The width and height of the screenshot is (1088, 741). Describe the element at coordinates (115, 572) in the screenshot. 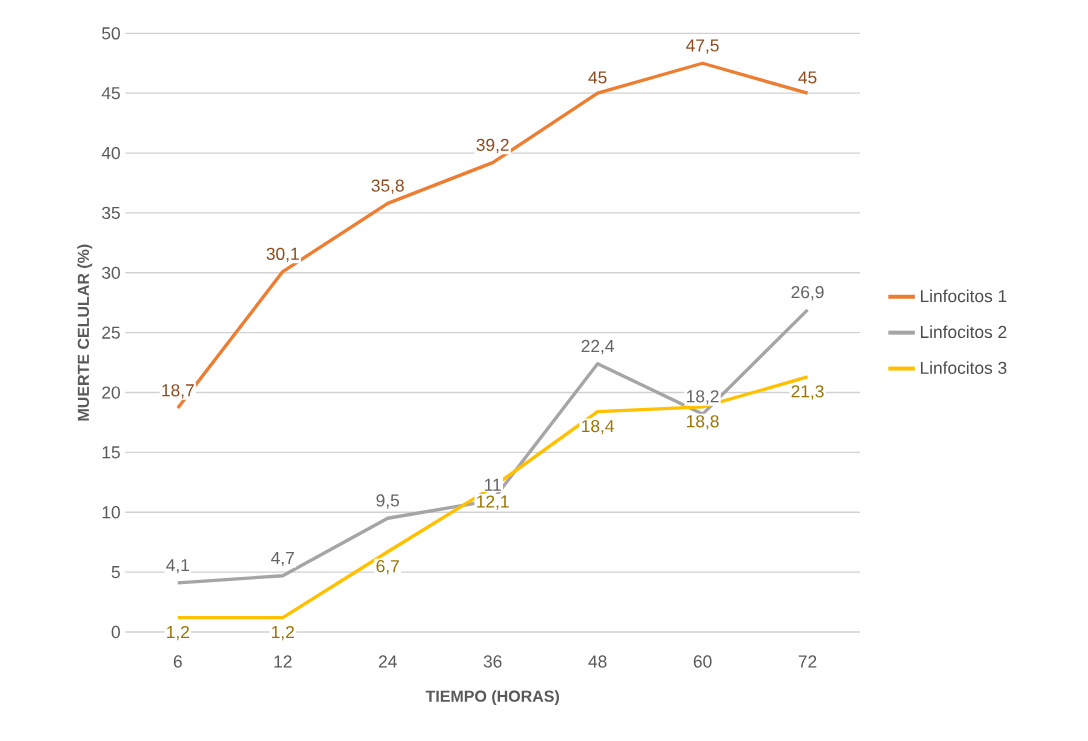

I see `y-tick-label: 5` at that location.